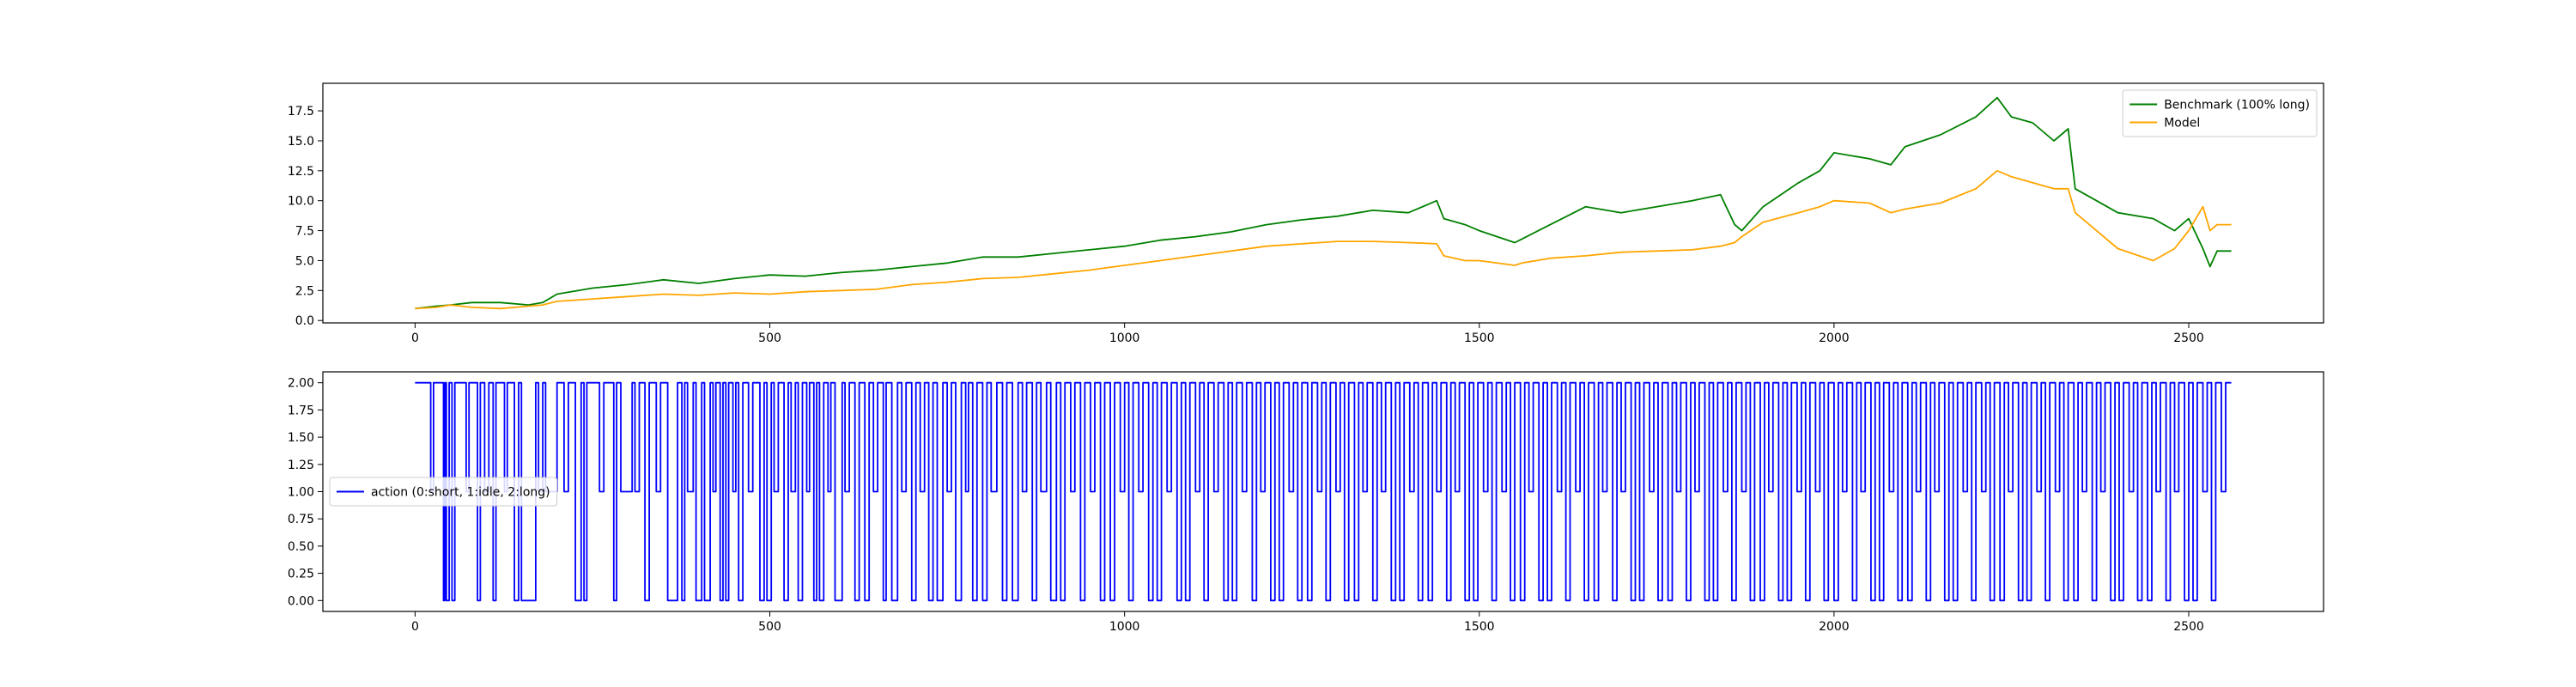  I want to click on y-tick-label: 1.00, so click(301, 493).